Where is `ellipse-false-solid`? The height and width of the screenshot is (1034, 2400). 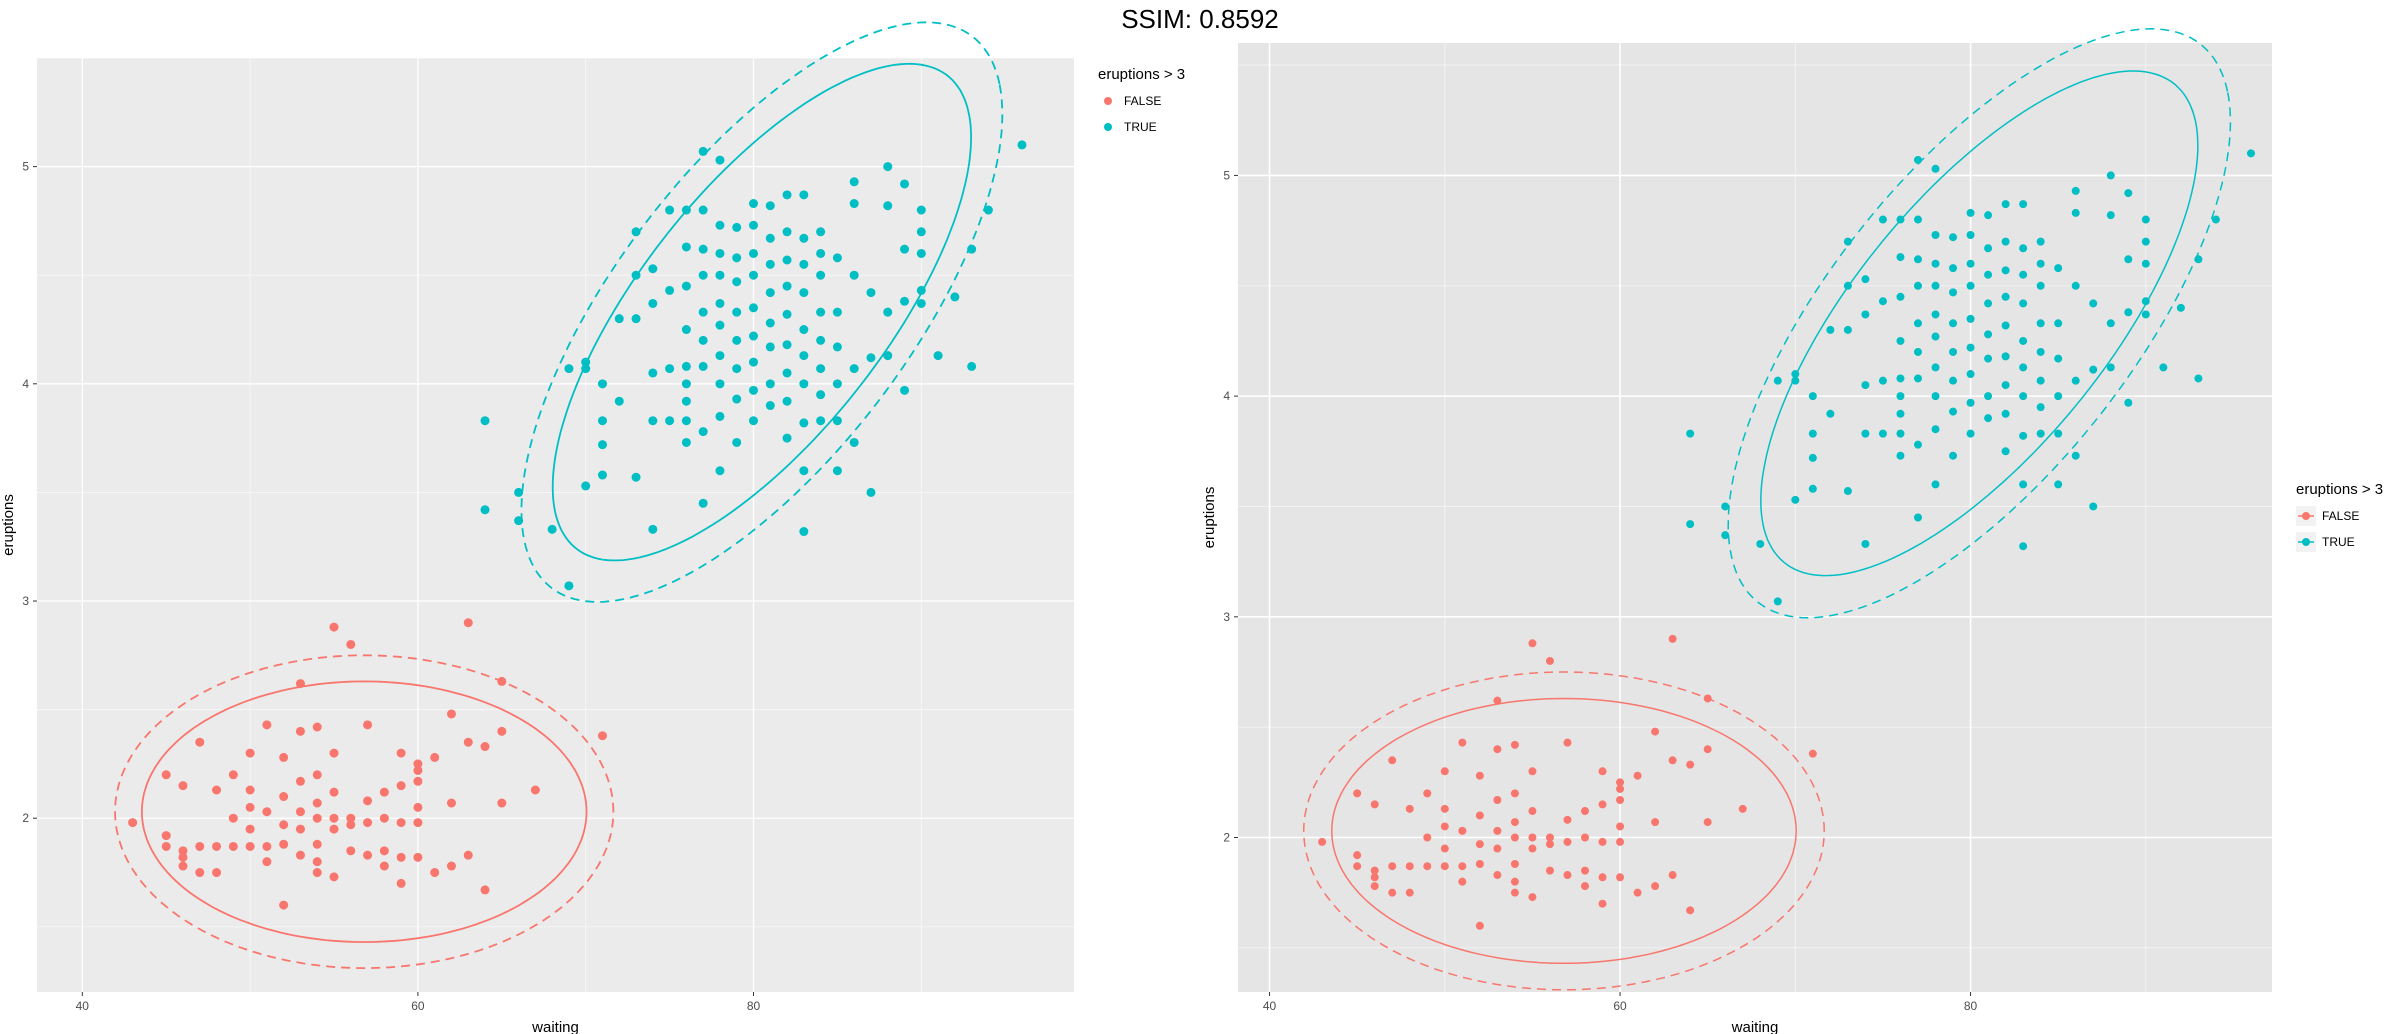
ellipse-false-solid is located at coordinates (364, 811).